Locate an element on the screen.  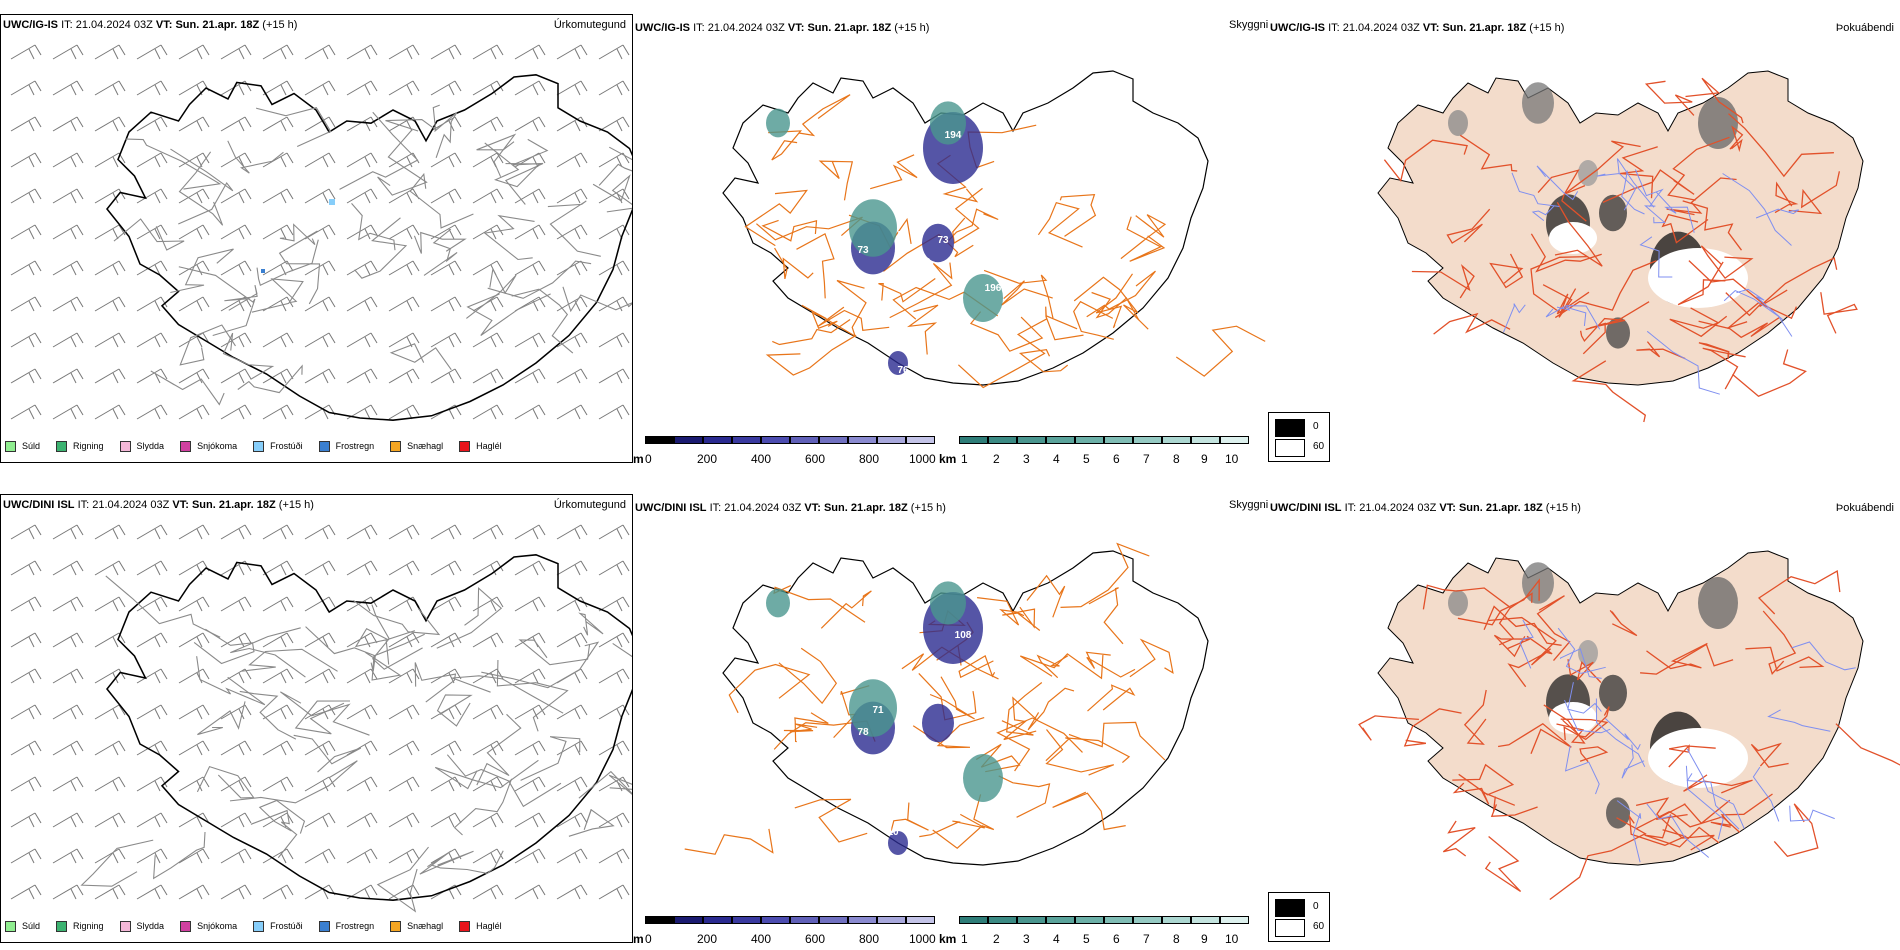
it-label: IT: is located at coordinates (67, 25).